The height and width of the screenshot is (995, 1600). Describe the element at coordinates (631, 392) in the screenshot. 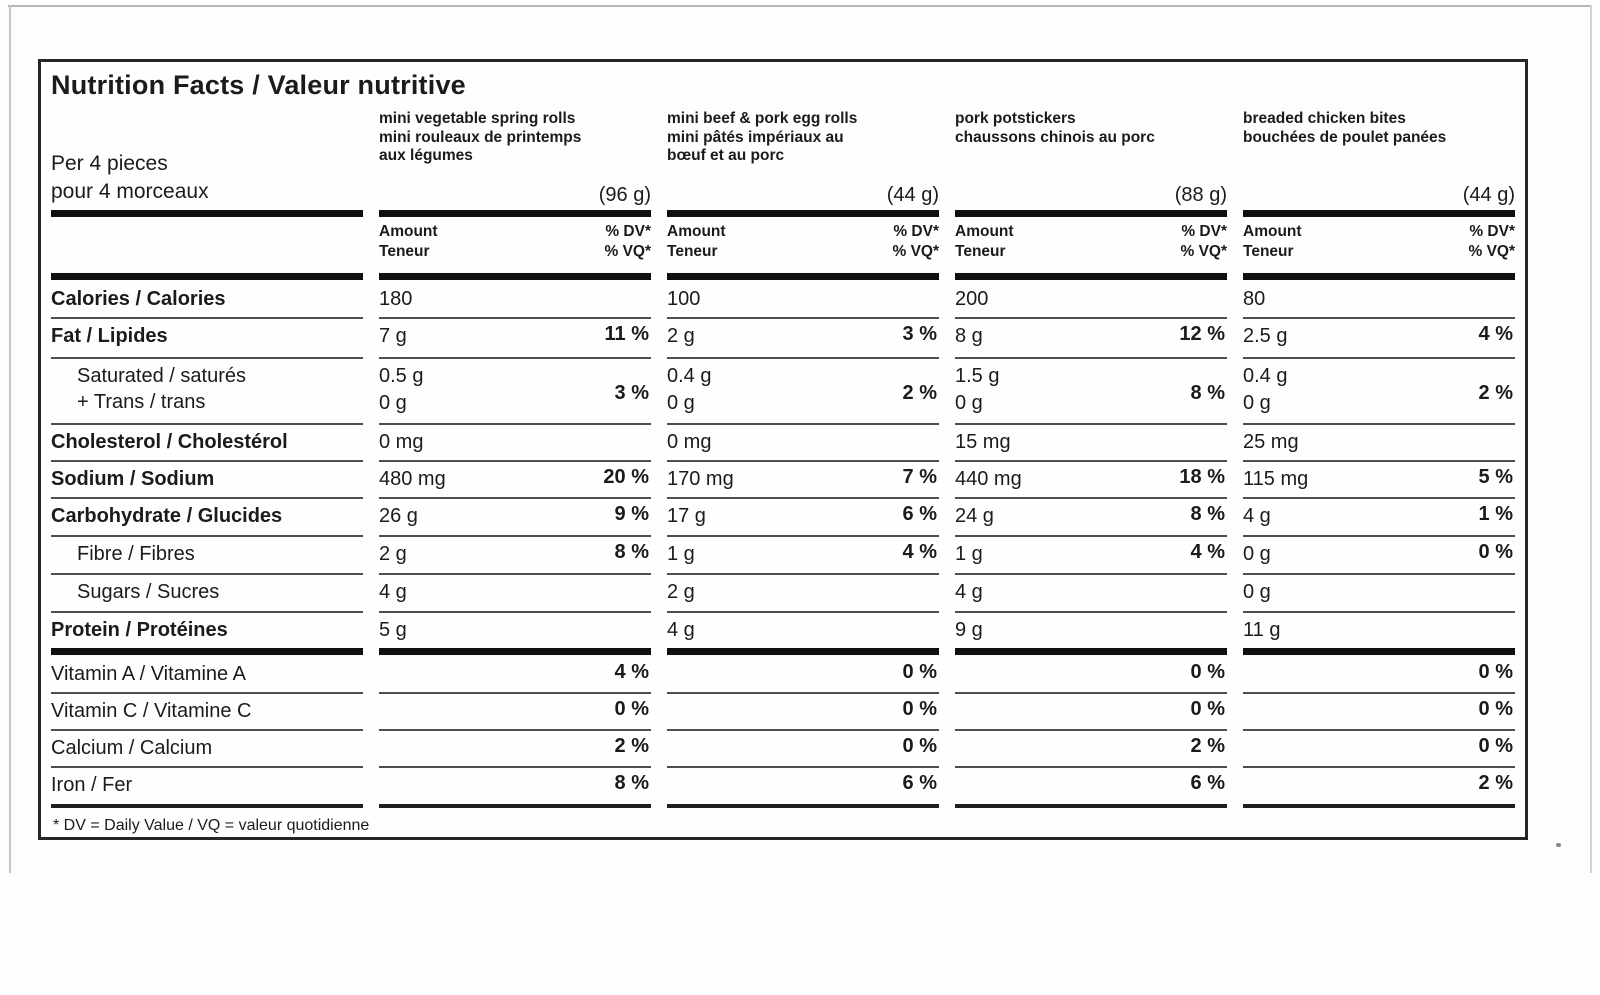

I see `saturated-trans-percent-dv-col1: 3 %` at that location.